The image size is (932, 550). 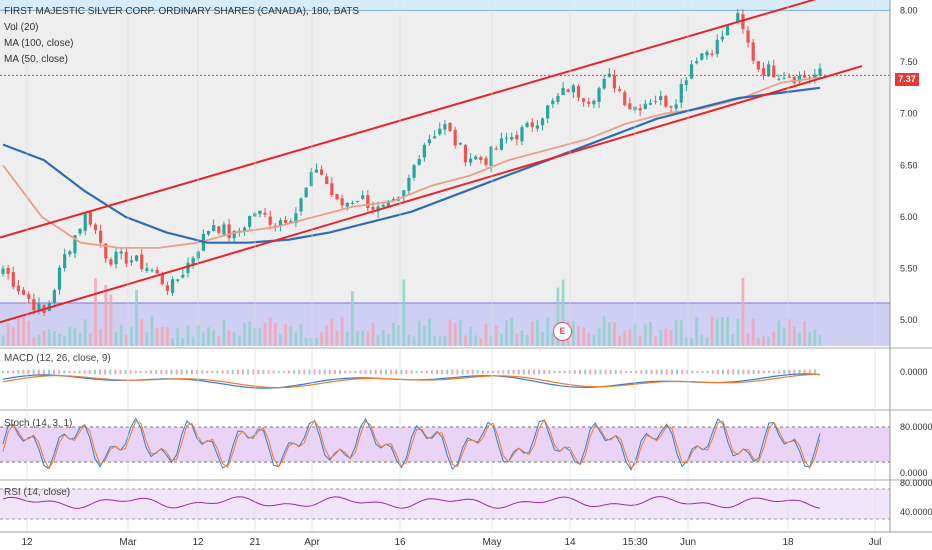 What do you see at coordinates (39, 43) in the screenshot?
I see `ma100-legend: MA (100, close)` at bounding box center [39, 43].